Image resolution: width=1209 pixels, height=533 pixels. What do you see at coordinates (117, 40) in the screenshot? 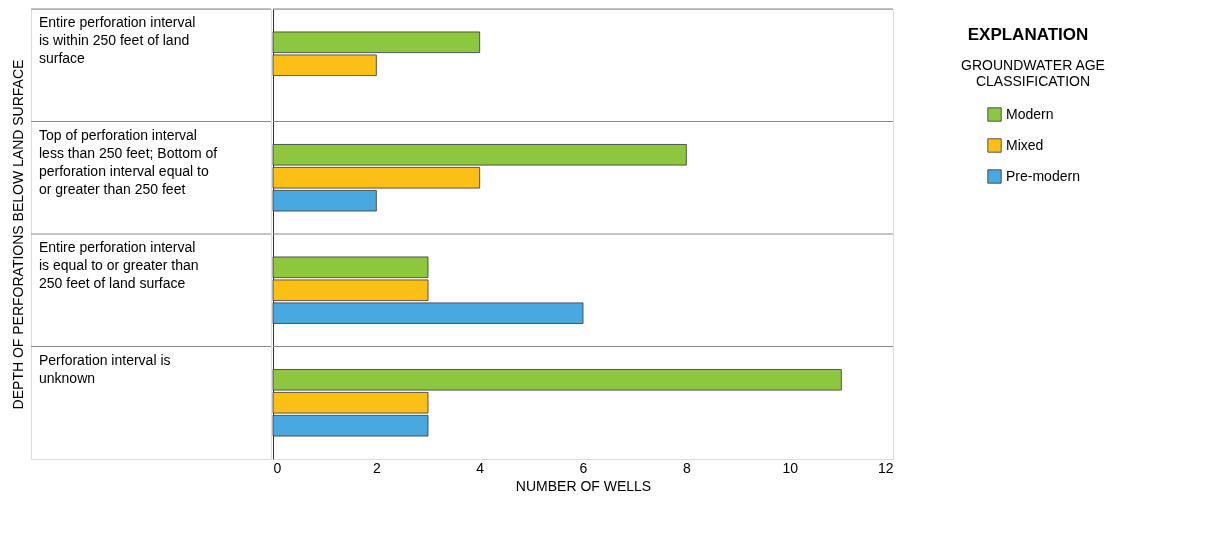
I see `y-tick-label: Entire perforation interval is within 250 feet of land surface` at bounding box center [117, 40].